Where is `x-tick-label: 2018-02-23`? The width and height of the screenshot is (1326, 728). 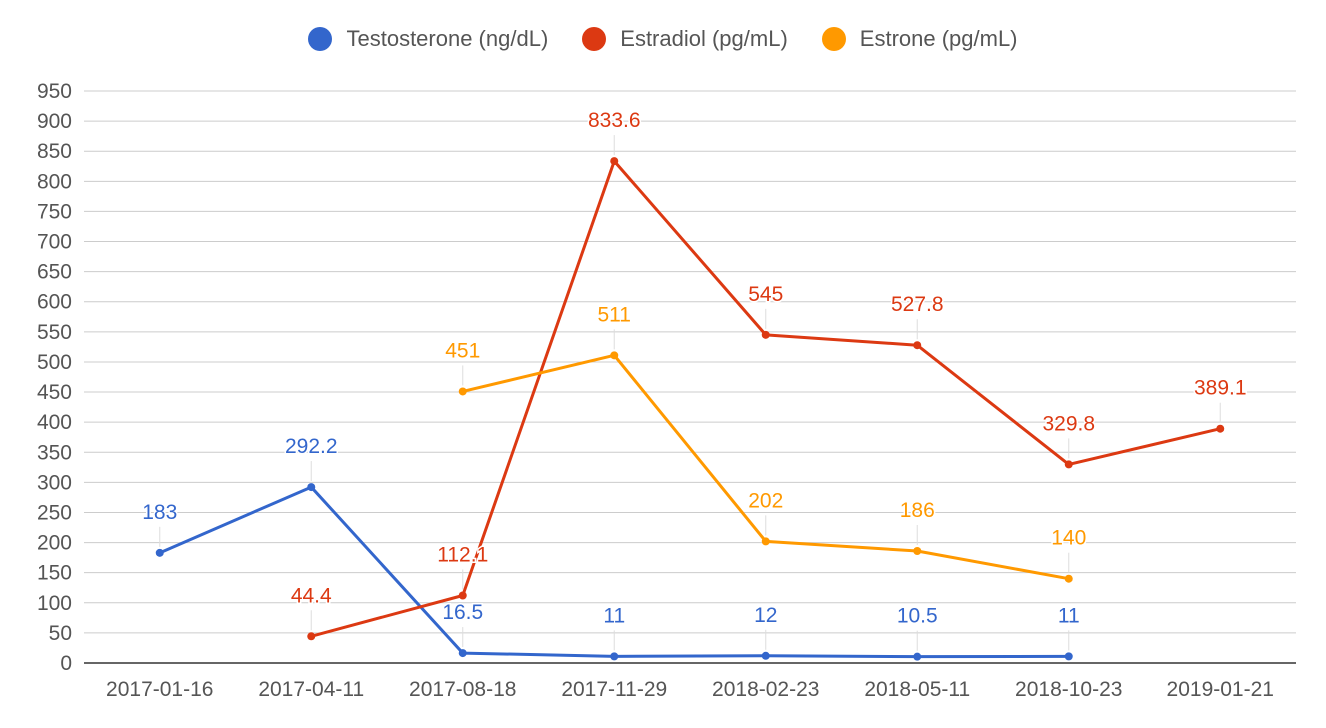
x-tick-label: 2018-02-23 is located at coordinates (765, 689).